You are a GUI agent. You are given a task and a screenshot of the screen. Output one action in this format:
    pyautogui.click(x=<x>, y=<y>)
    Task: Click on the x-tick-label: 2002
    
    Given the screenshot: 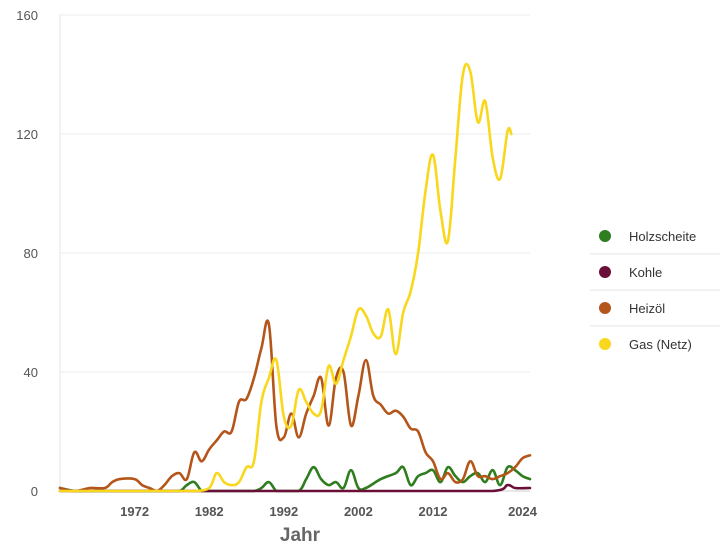 What is the action you would take?
    pyautogui.click(x=358, y=511)
    